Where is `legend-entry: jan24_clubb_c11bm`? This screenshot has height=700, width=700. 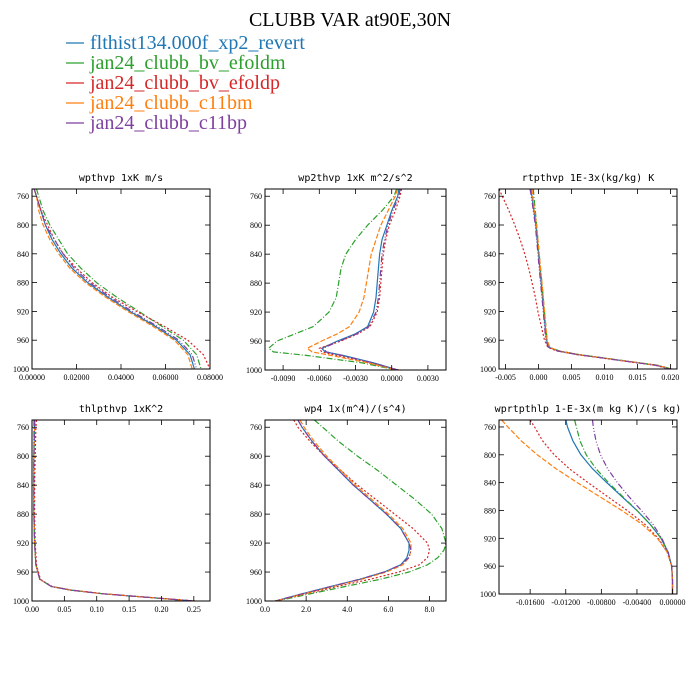
legend-entry: jan24_clubb_c11bm is located at coordinates (159, 103).